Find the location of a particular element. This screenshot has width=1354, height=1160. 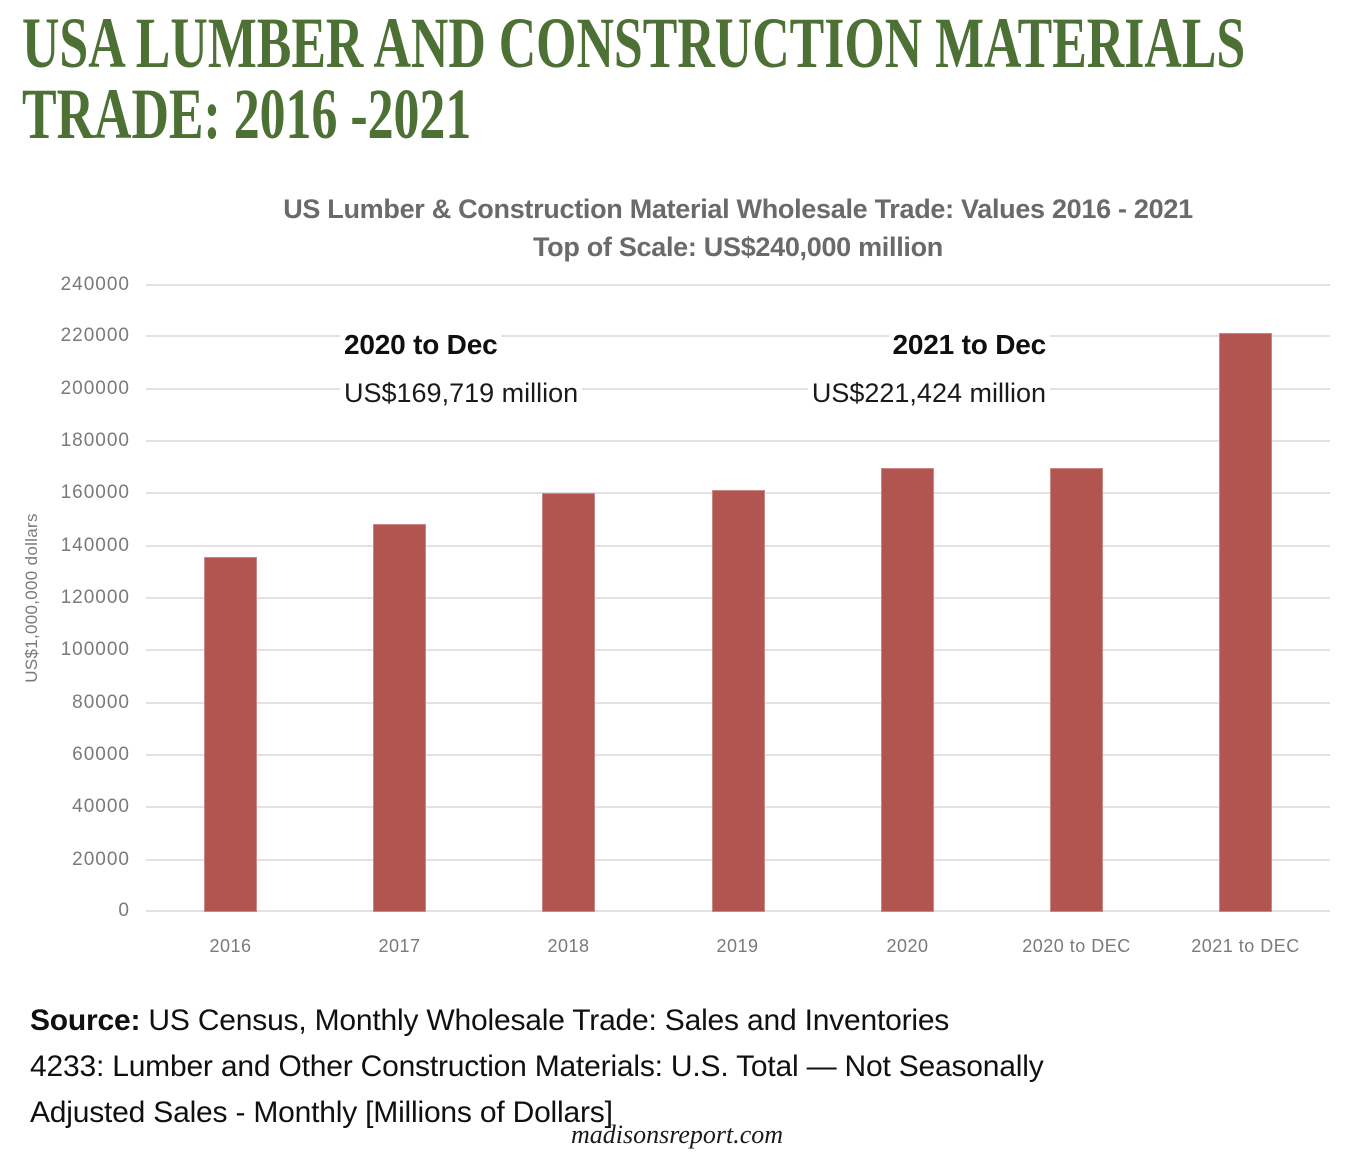

x-label-2017: 2017 is located at coordinates (399, 946).